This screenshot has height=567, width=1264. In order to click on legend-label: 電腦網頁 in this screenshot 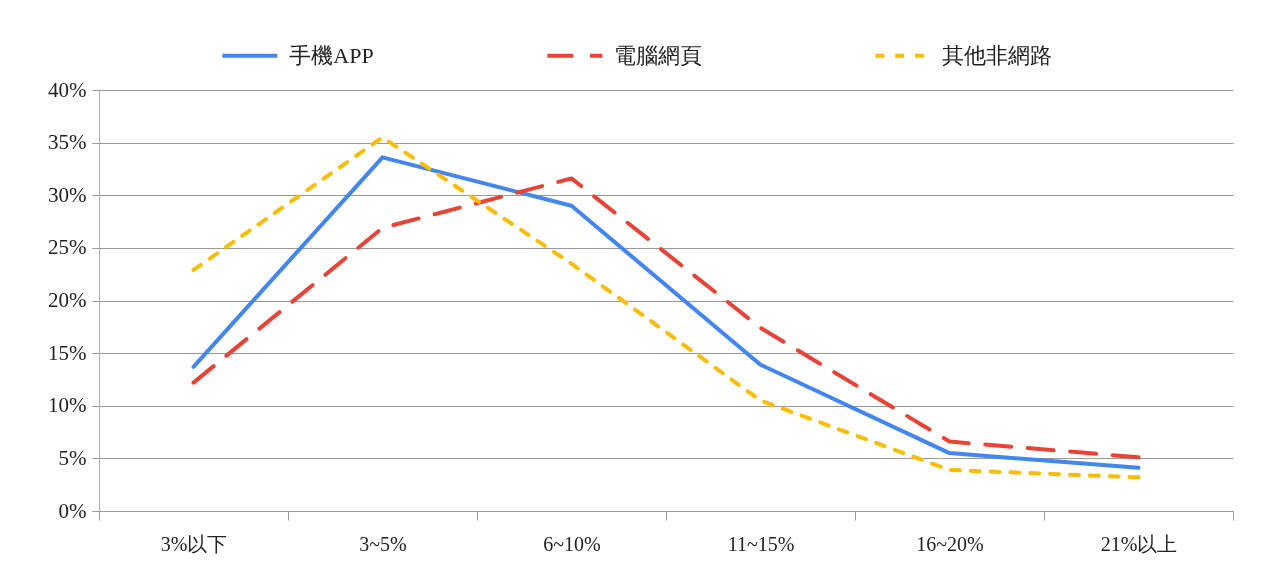, I will do `click(658, 55)`.